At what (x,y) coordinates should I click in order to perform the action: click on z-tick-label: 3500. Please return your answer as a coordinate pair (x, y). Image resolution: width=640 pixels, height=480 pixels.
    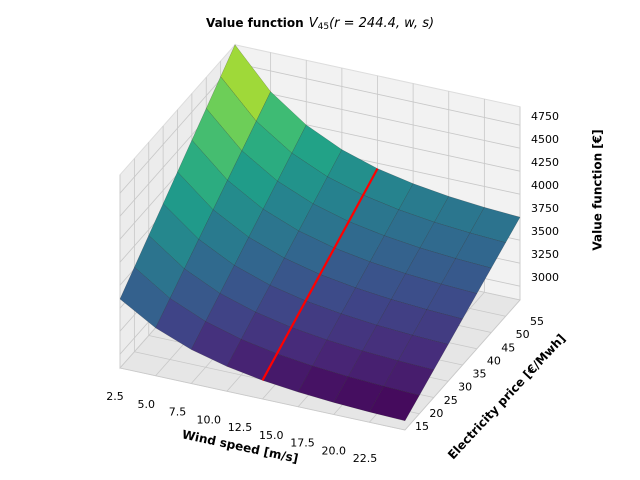
    Looking at the image, I should click on (545, 231).